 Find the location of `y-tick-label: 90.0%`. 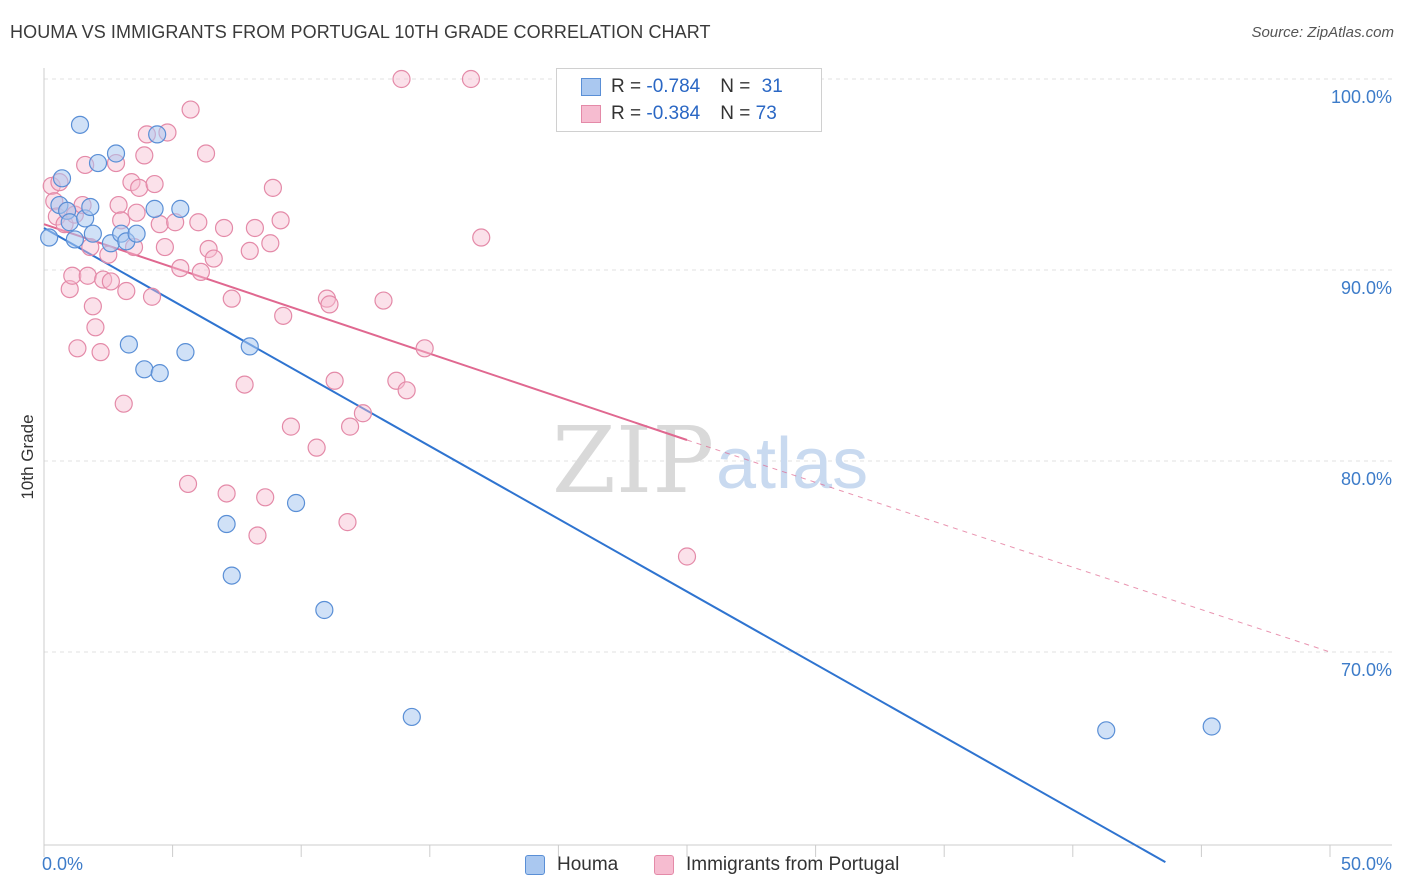

y-tick-label: 90.0% is located at coordinates (1366, 288).